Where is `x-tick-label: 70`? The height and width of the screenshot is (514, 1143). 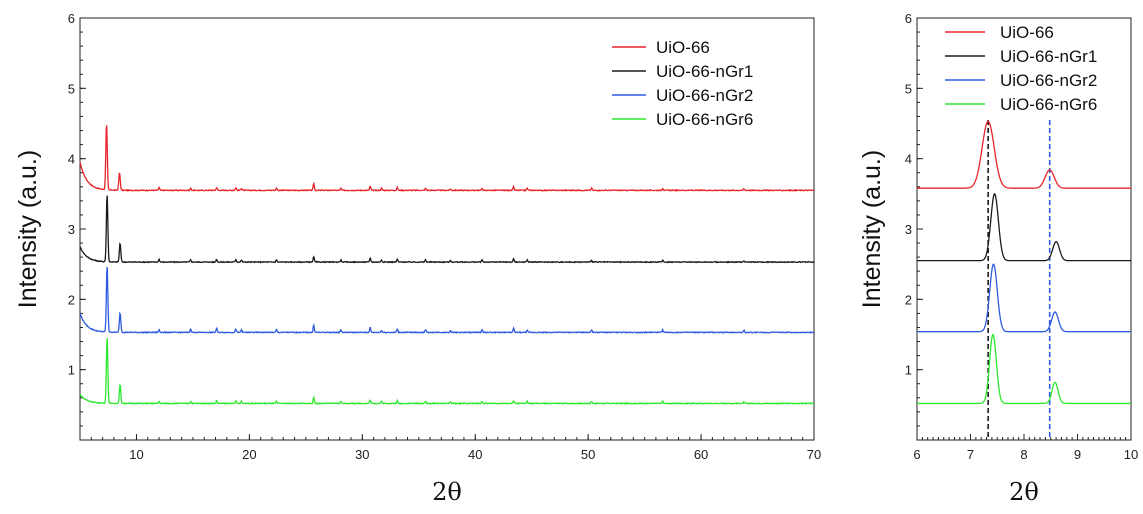 x-tick-label: 70 is located at coordinates (814, 454).